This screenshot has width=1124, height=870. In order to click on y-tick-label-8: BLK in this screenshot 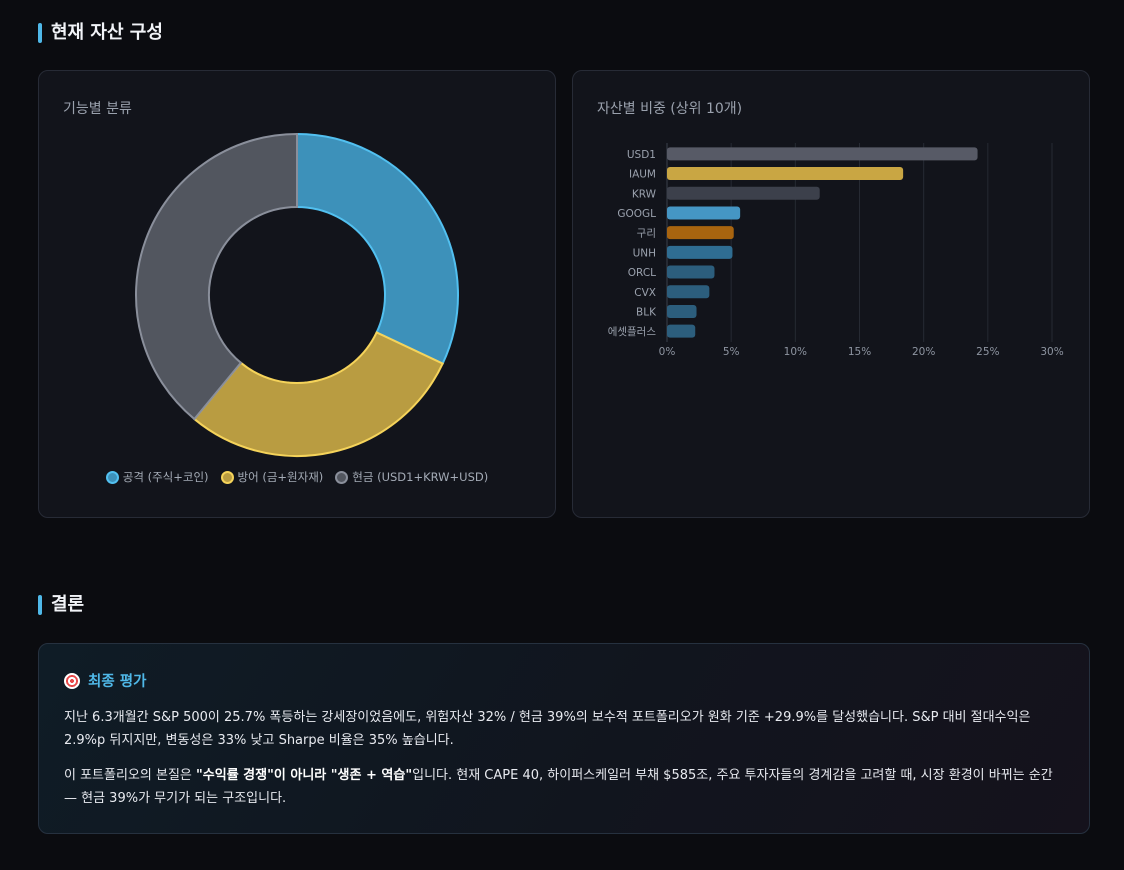, I will do `click(646, 312)`.